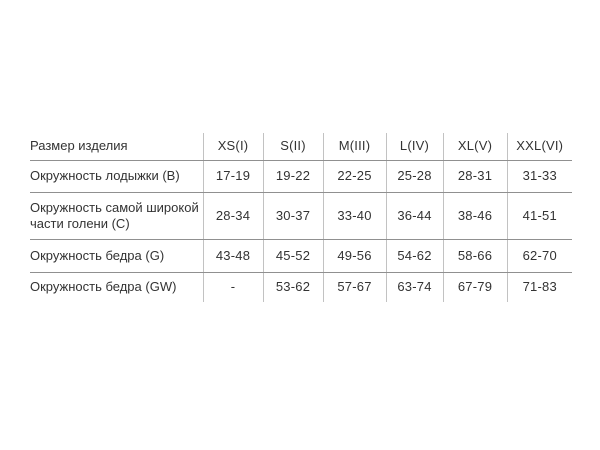 The height and width of the screenshot is (450, 600). I want to click on cell-calf-xs: 28-34, so click(232, 216).